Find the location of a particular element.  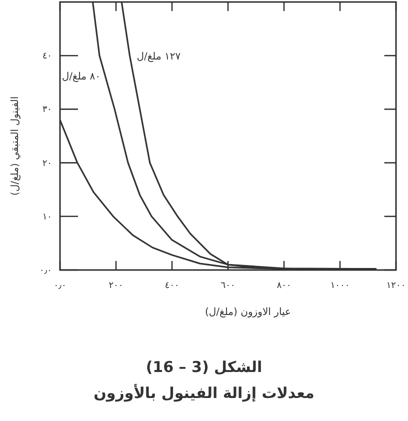

x-tick-label: ٨٠٠ is located at coordinates (284, 286).